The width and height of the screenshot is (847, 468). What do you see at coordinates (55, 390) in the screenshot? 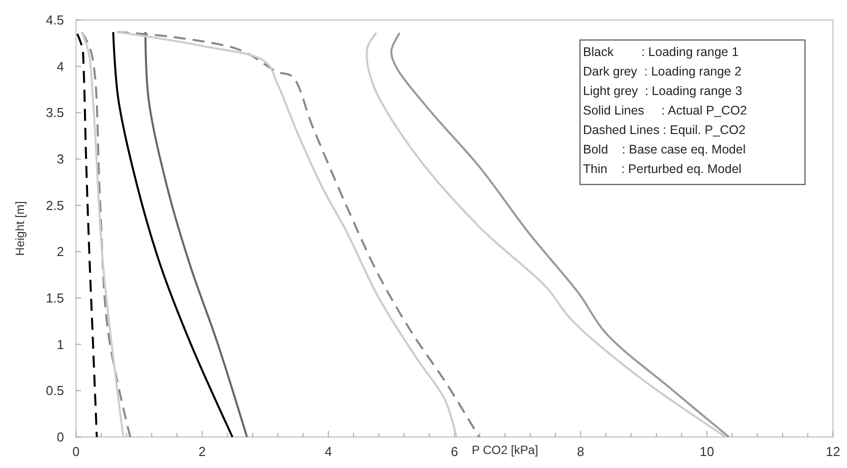
I see `y-tick-label: 0.5` at bounding box center [55, 390].